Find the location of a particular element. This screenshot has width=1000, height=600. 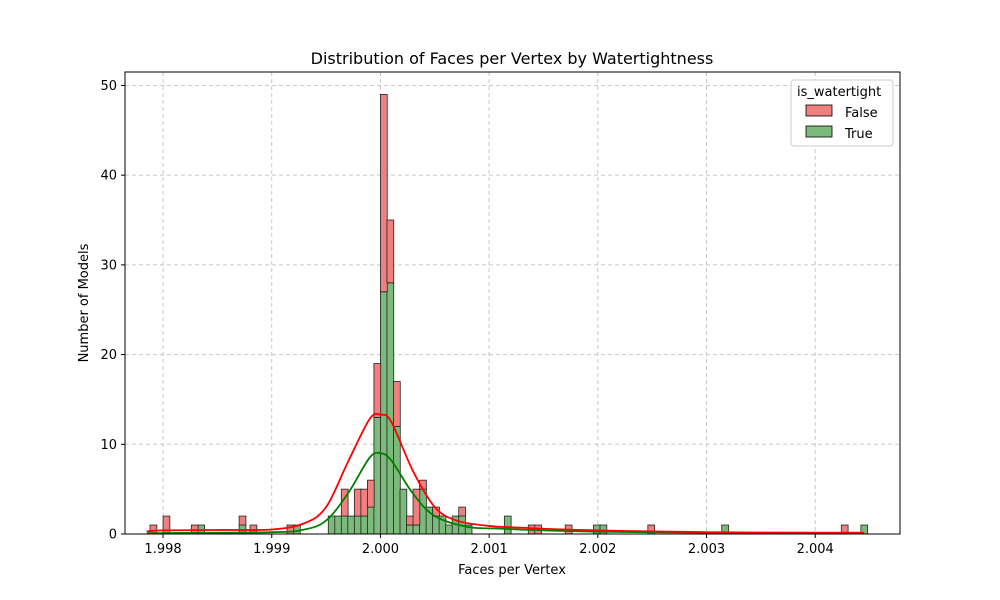

x-tick-label: 1.999 is located at coordinates (271, 549).